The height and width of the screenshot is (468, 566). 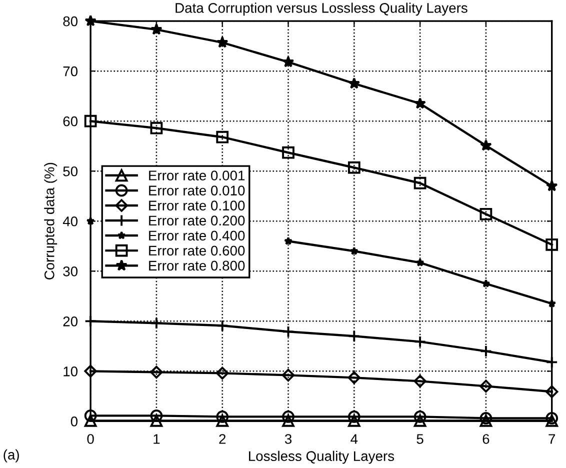 What do you see at coordinates (11, 455) in the screenshot?
I see `text: (a)` at bounding box center [11, 455].